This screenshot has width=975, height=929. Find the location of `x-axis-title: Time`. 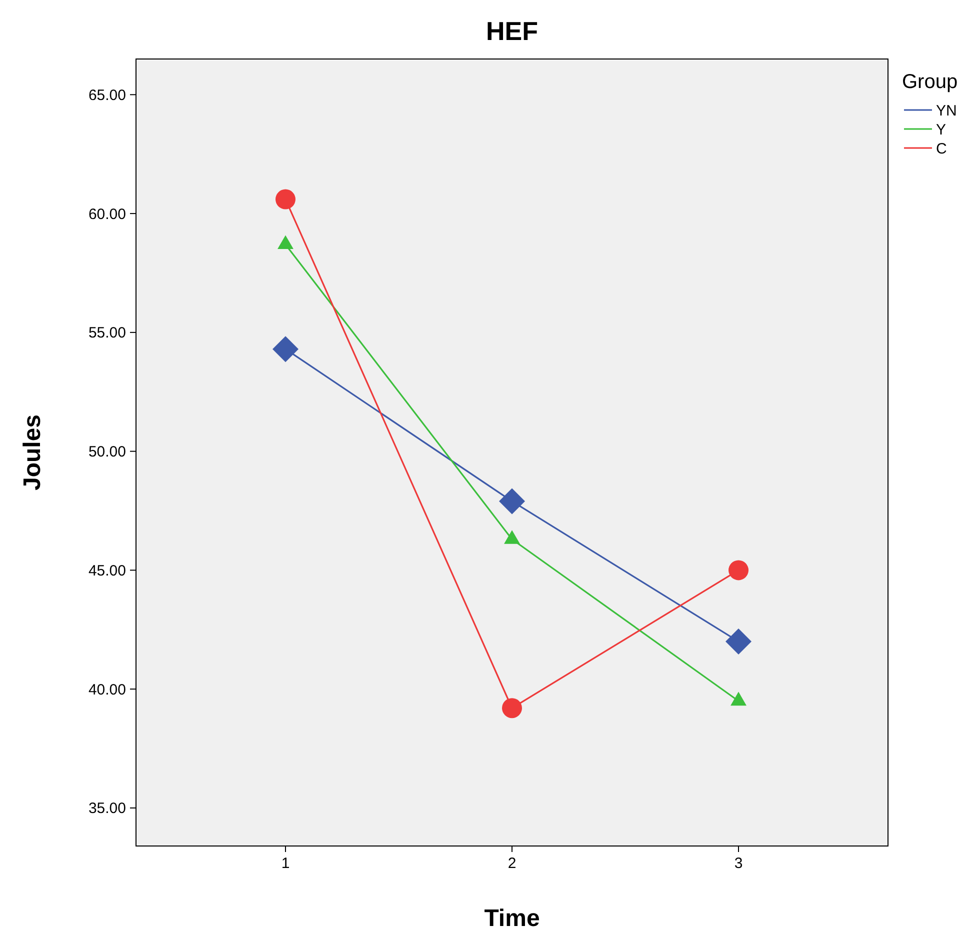

x-axis-title: Time is located at coordinates (512, 917).